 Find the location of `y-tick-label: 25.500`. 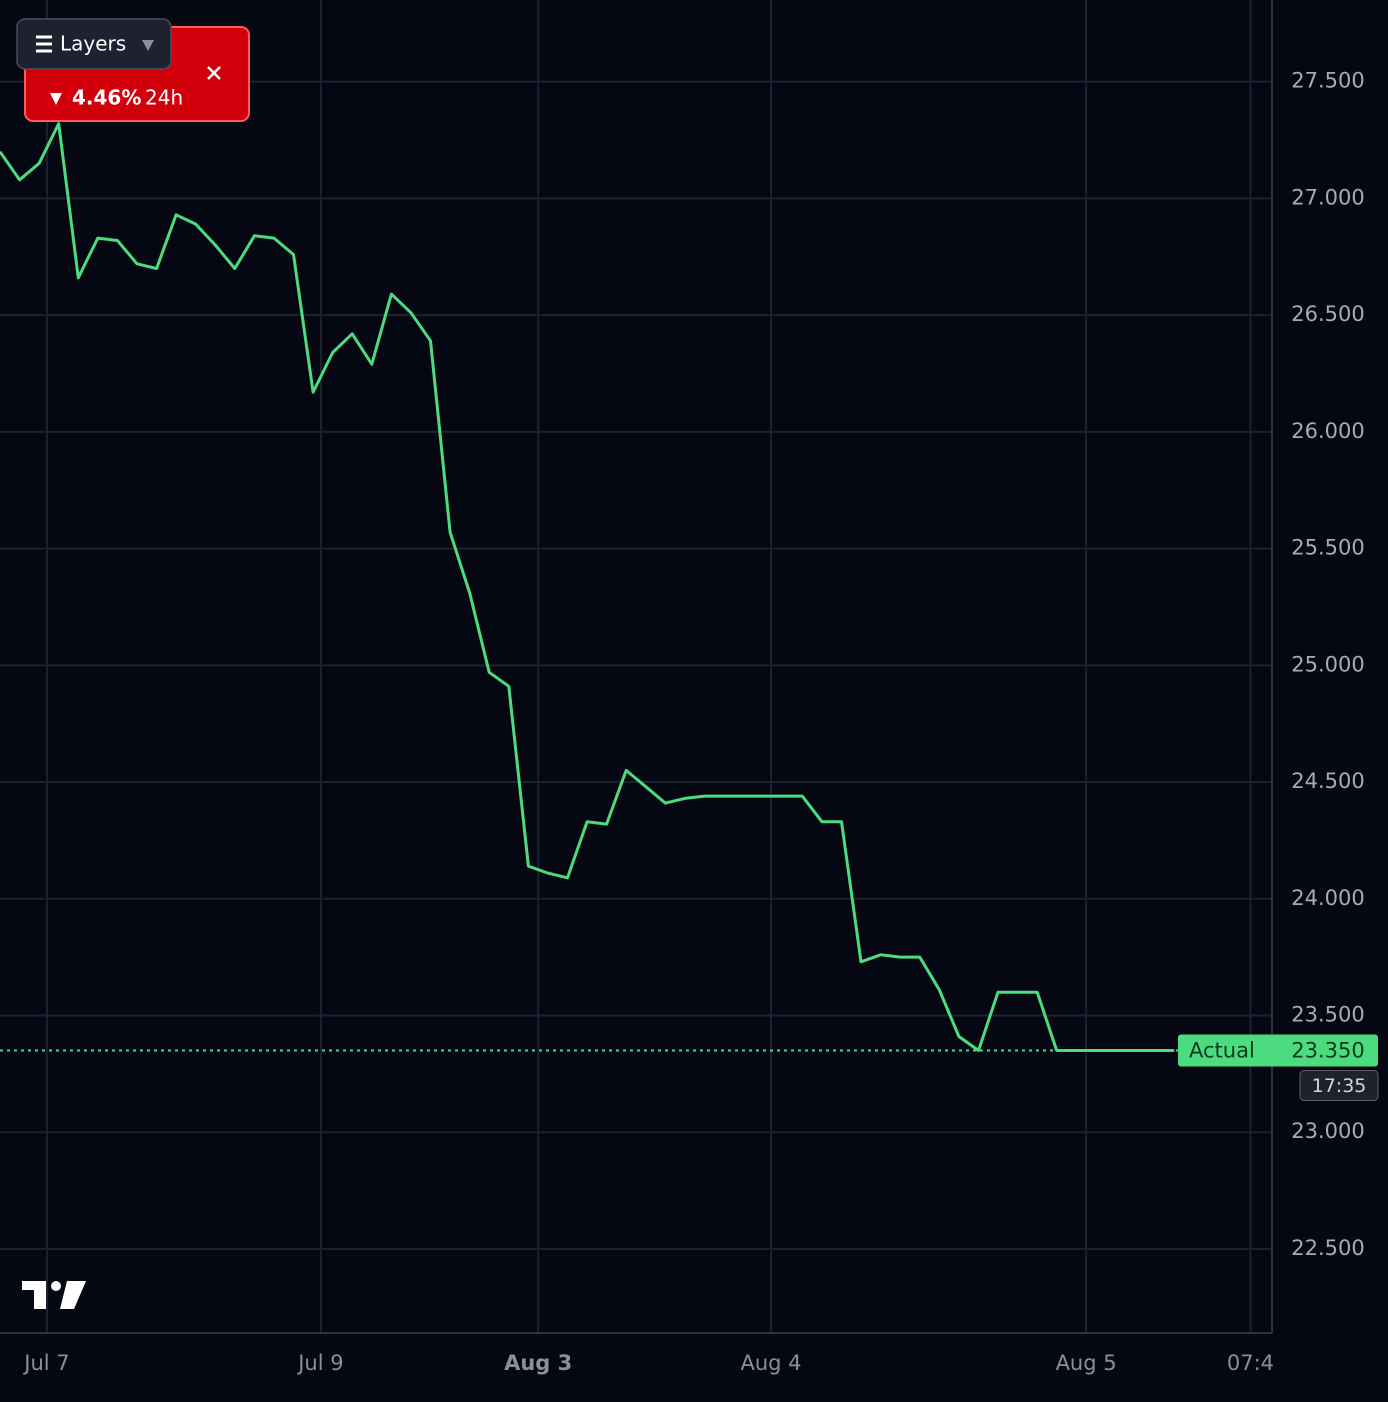

y-tick-label: 25.500 is located at coordinates (1327, 548).